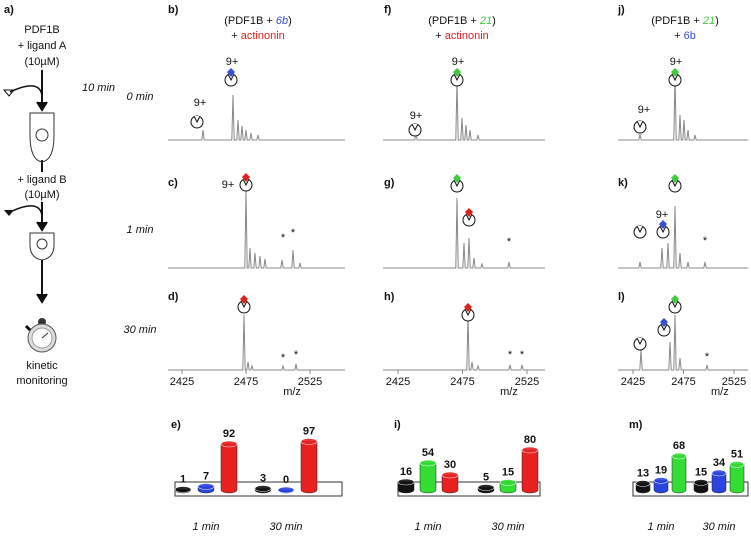 The width and height of the screenshot is (751, 545). Describe the element at coordinates (139, 330) in the screenshot. I see `time-label: 30 min` at that location.